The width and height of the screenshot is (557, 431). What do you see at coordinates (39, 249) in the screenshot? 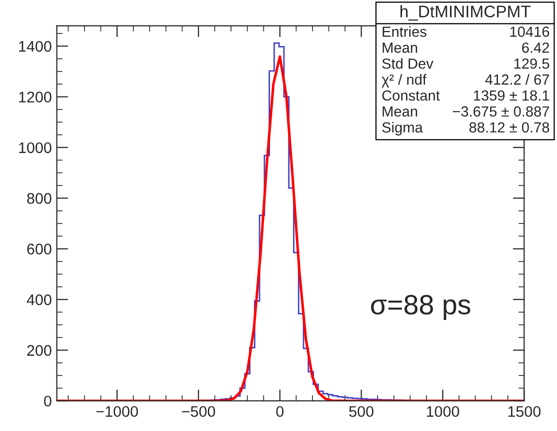
I see `y-tick-label: 600` at bounding box center [39, 249].